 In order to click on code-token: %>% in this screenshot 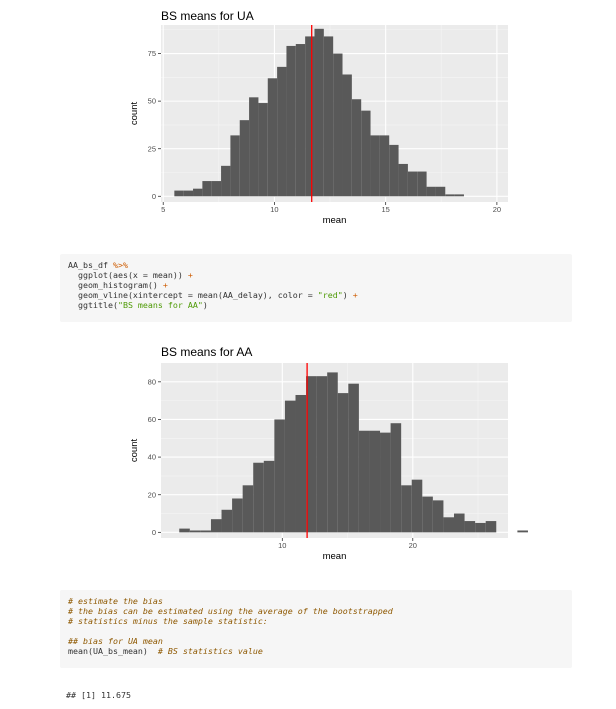, I will do `click(120, 265)`.